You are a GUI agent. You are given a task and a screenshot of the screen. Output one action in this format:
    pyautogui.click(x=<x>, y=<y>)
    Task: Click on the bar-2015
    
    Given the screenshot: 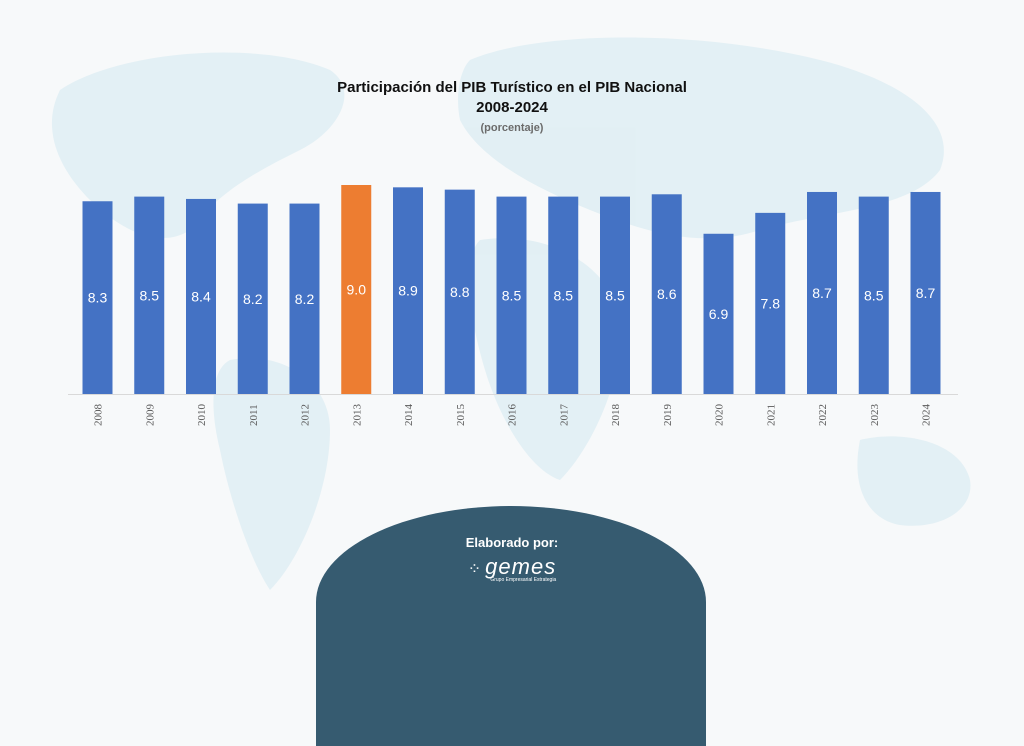 What is the action you would take?
    pyautogui.click(x=459, y=291)
    